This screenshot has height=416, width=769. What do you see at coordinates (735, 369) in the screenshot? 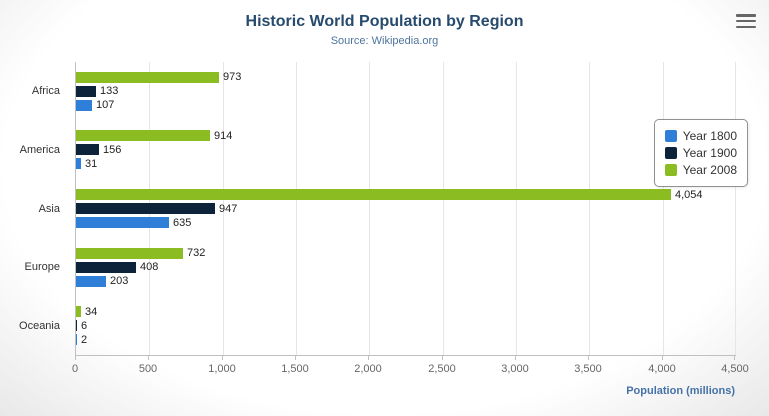
I see `tick-label: 4,500` at bounding box center [735, 369].